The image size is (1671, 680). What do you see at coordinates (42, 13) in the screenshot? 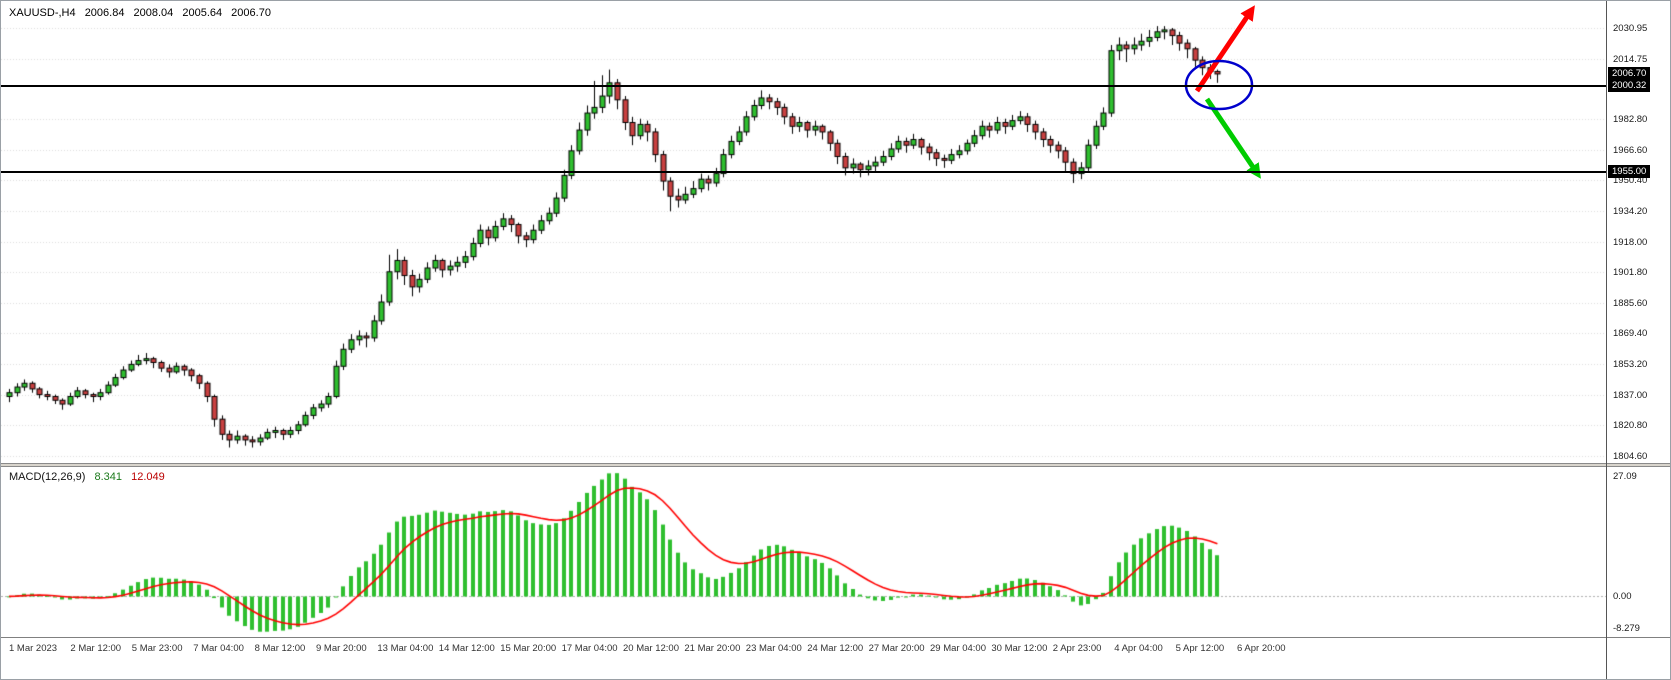
I see `symbol-period-label: XAUUSD-,H4` at bounding box center [42, 13].